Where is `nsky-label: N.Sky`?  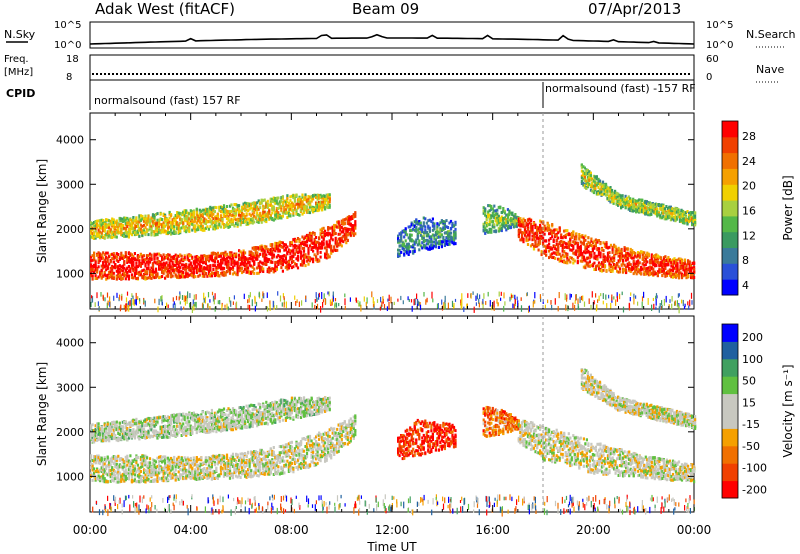
nsky-label: N.Sky is located at coordinates (20, 34).